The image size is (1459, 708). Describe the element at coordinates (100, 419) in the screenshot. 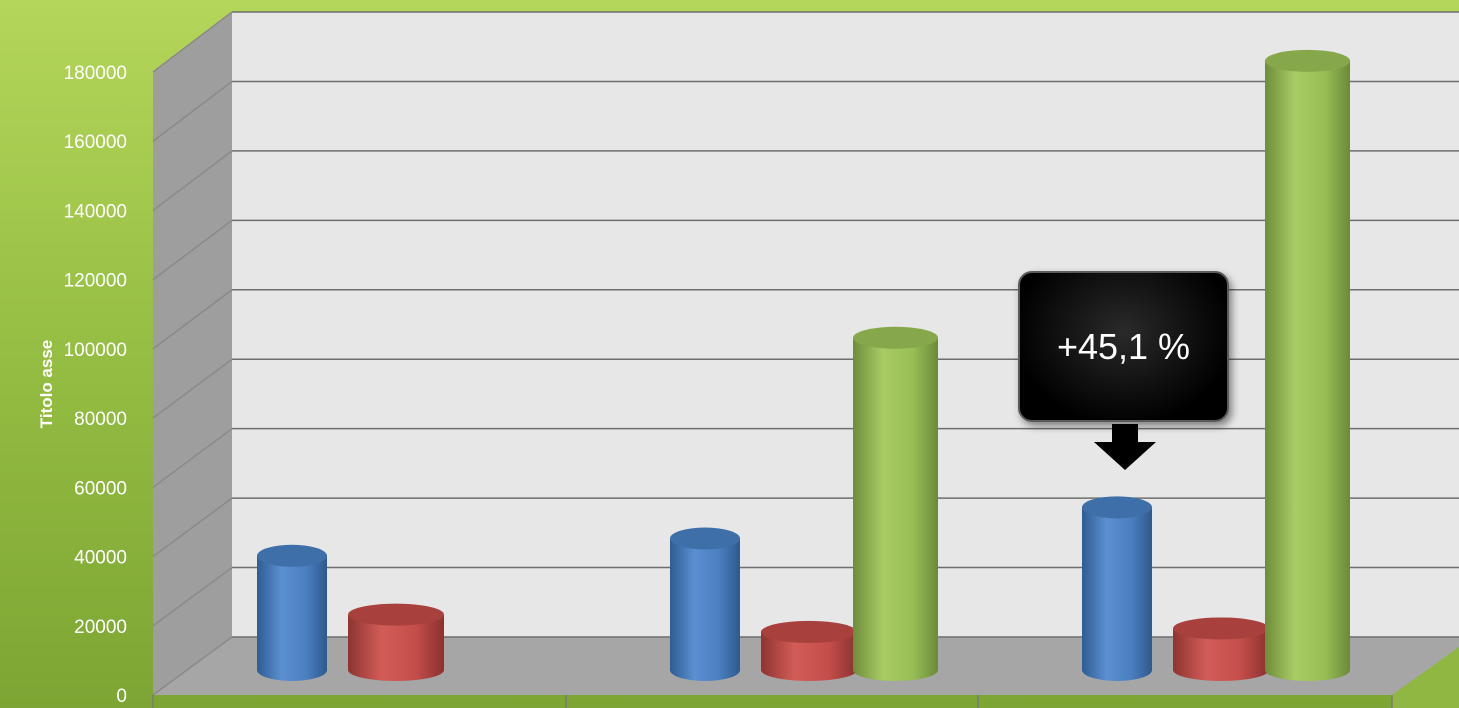

I see `y-tick-label: 80000` at that location.